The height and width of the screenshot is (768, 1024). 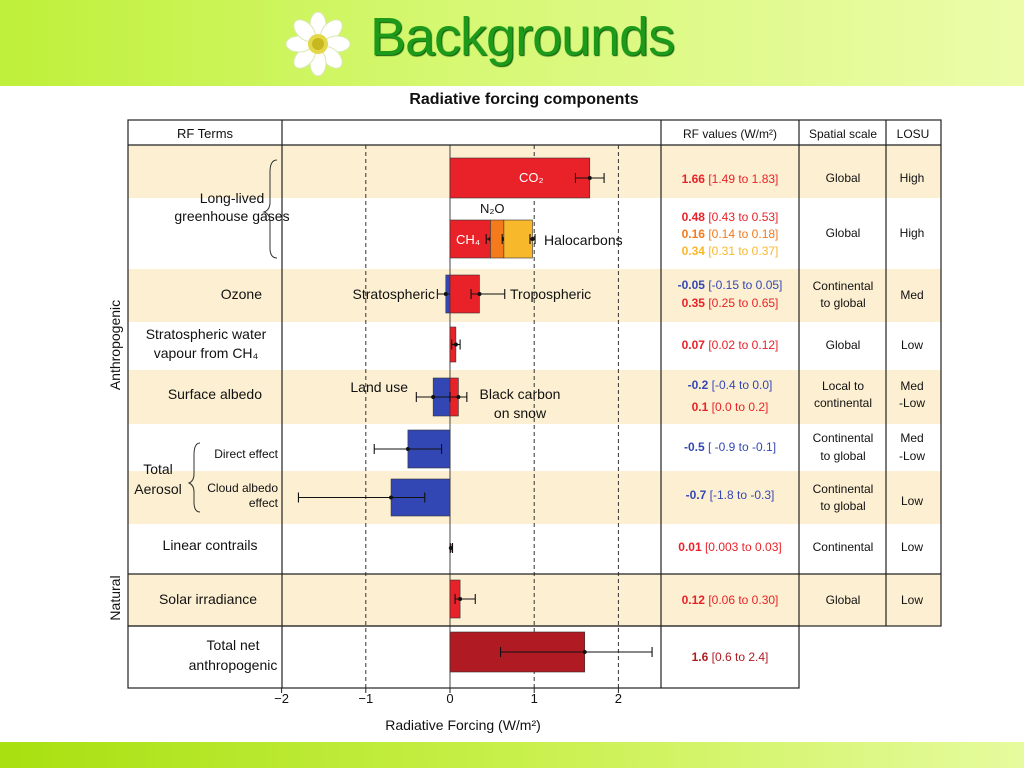 What do you see at coordinates (738, 657) in the screenshot?
I see `rf-value-range: [0.6 to 2.4]` at bounding box center [738, 657].